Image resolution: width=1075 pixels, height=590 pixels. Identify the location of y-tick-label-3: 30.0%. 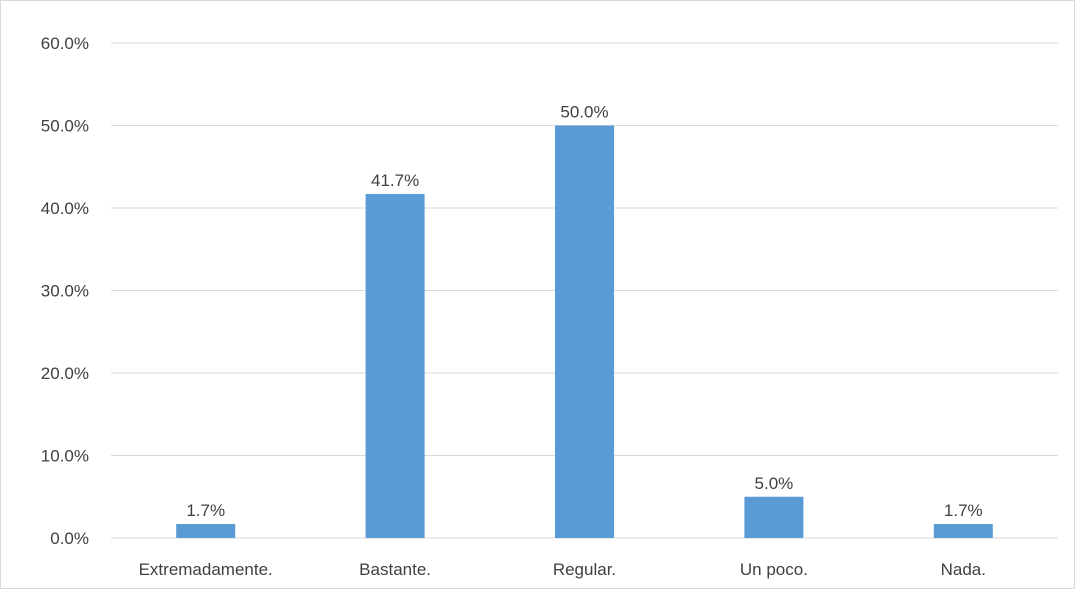
(65, 291).